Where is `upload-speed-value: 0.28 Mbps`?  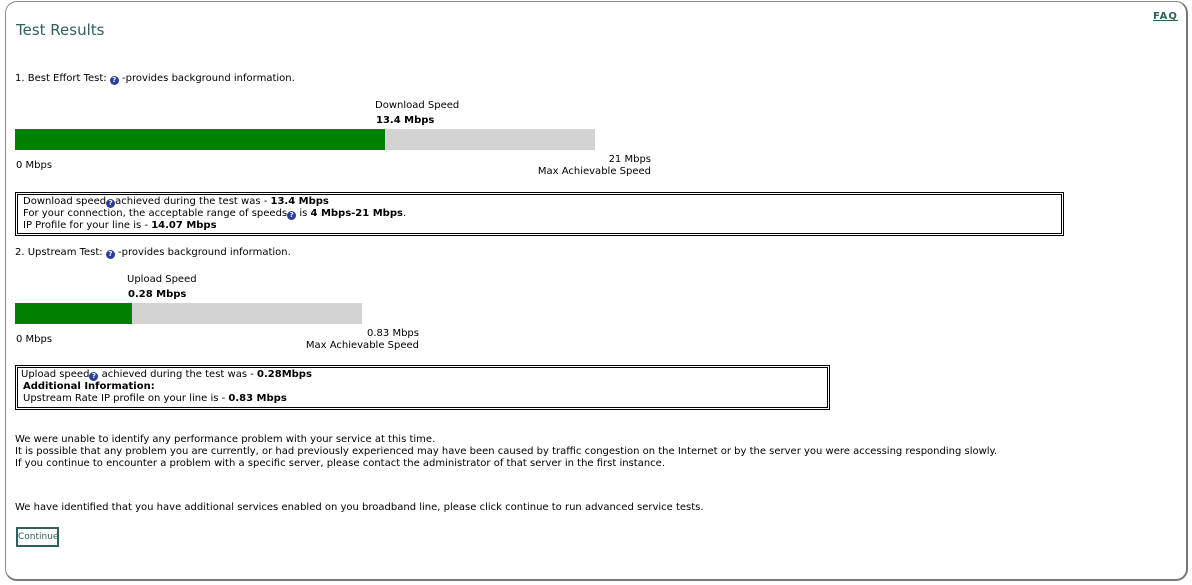
upload-speed-value: 0.28 Mbps is located at coordinates (157, 294).